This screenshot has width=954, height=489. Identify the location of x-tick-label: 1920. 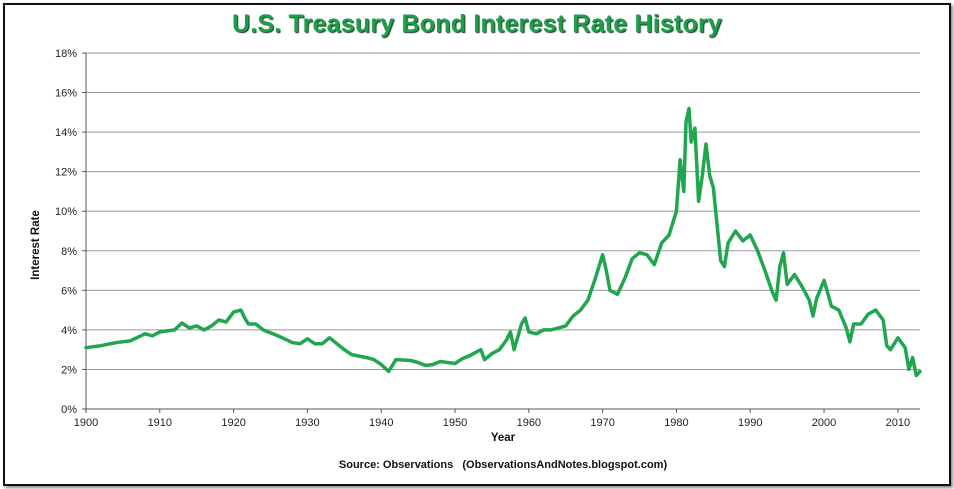
(233, 423).